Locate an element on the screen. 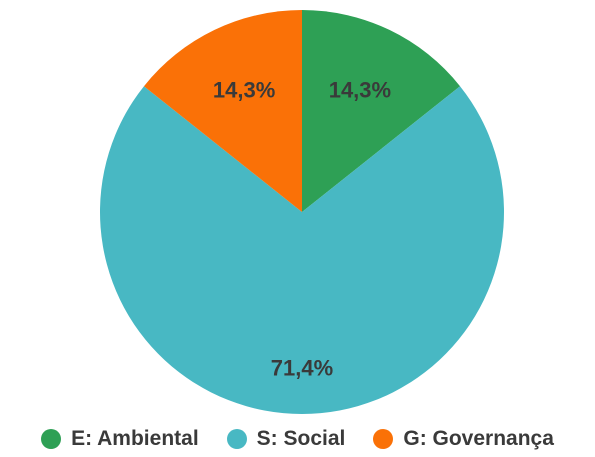  slice-label-social: 71,4% is located at coordinates (302, 367).